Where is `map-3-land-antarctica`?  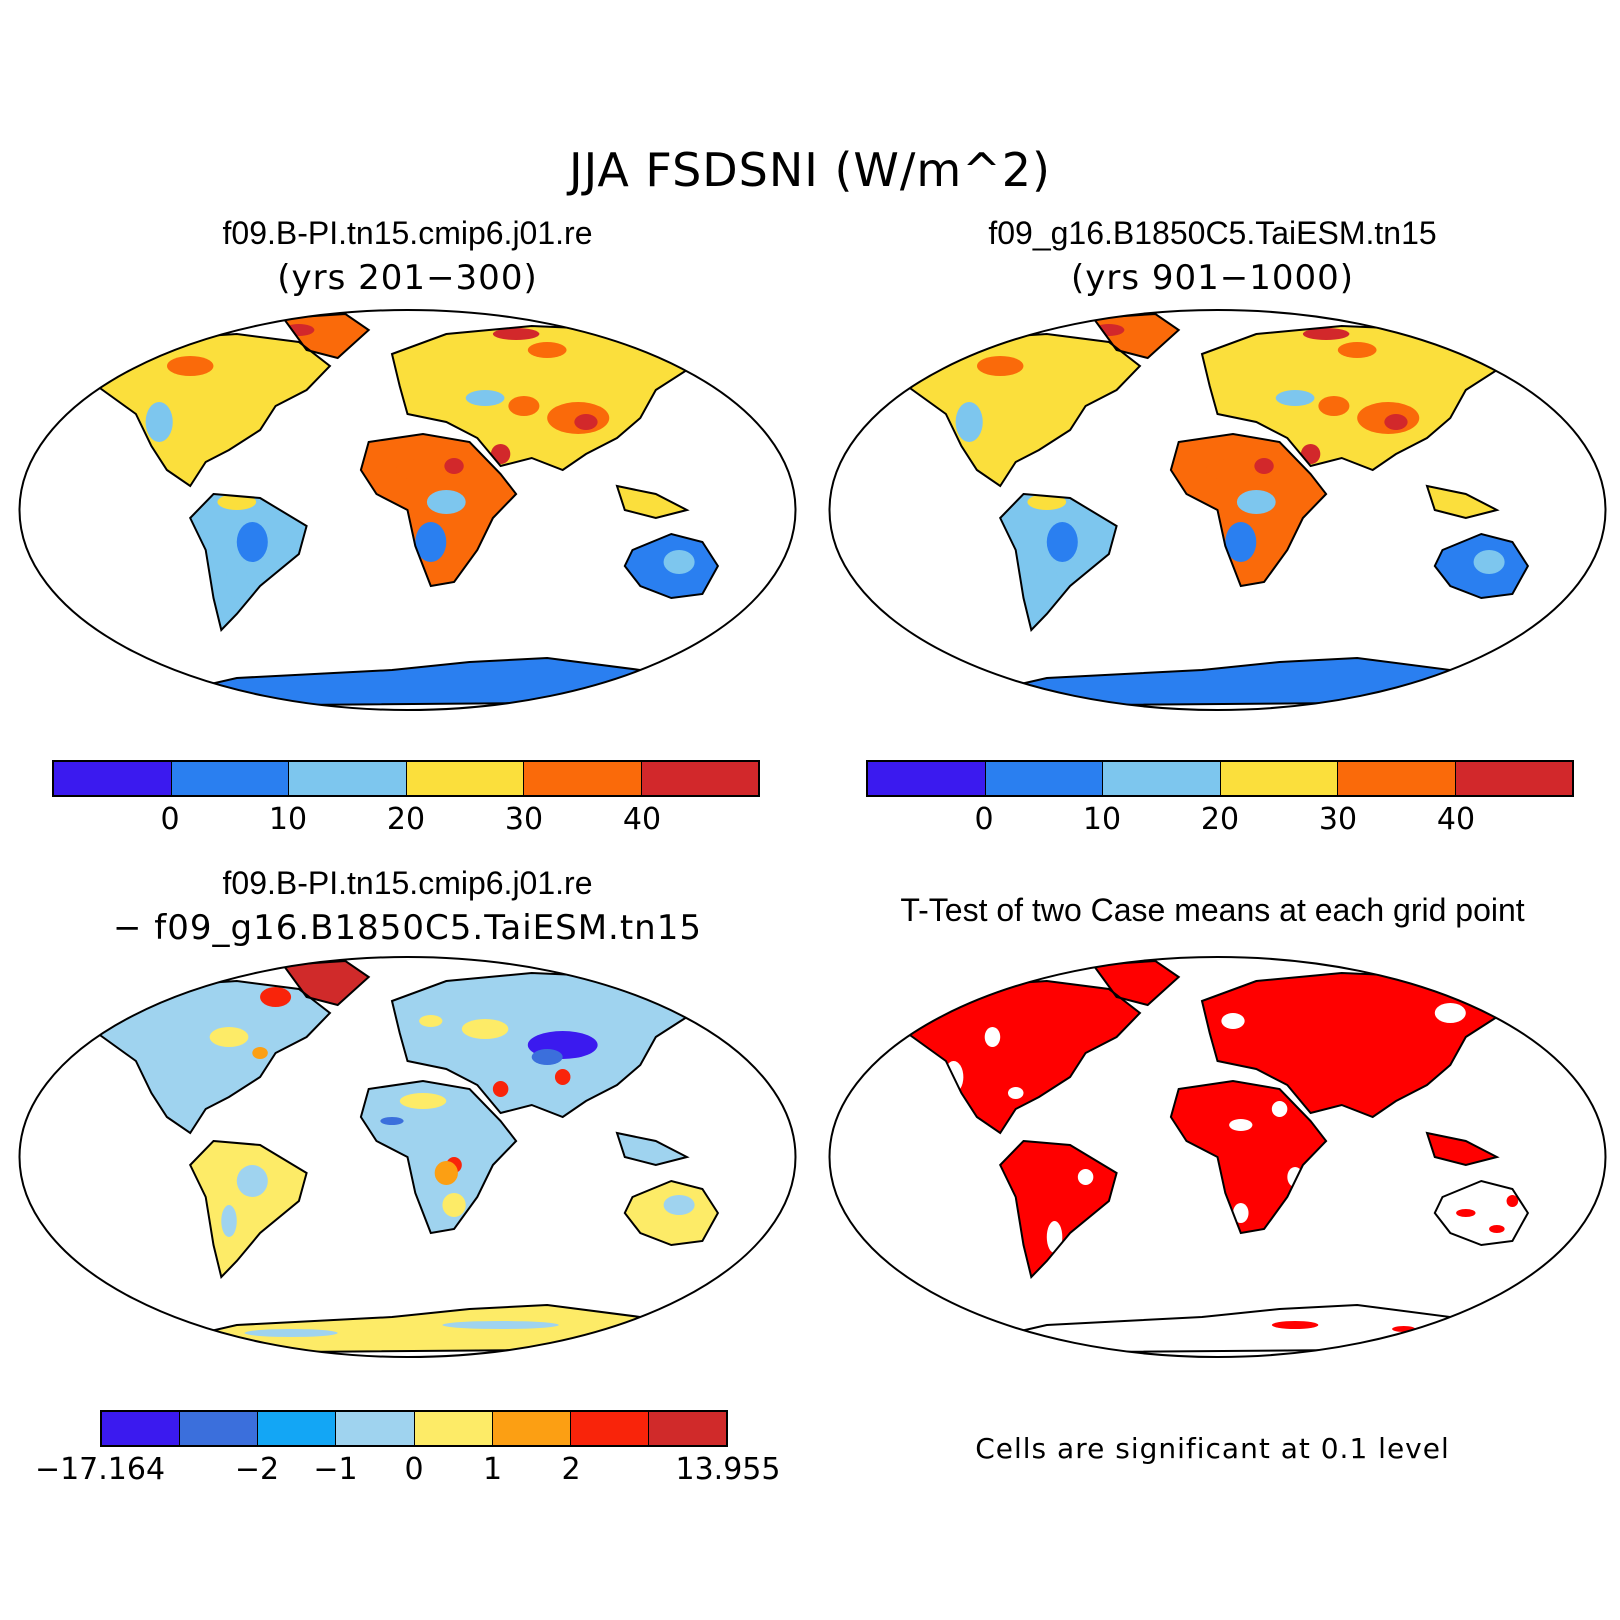 map-3-land-antarctica is located at coordinates (411, 1329).